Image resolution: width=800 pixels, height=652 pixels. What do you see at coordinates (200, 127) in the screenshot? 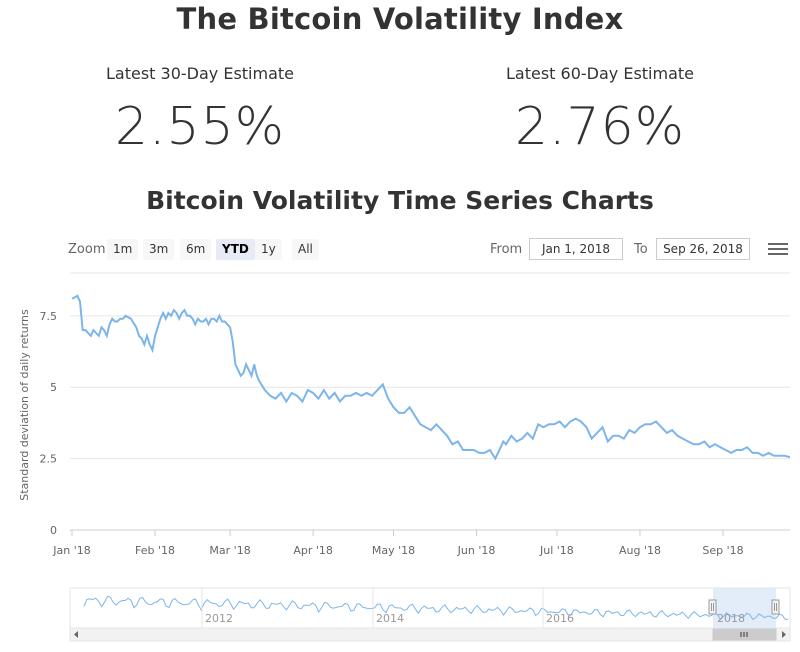
I see `estimate-30-value: 2.55%` at bounding box center [200, 127].